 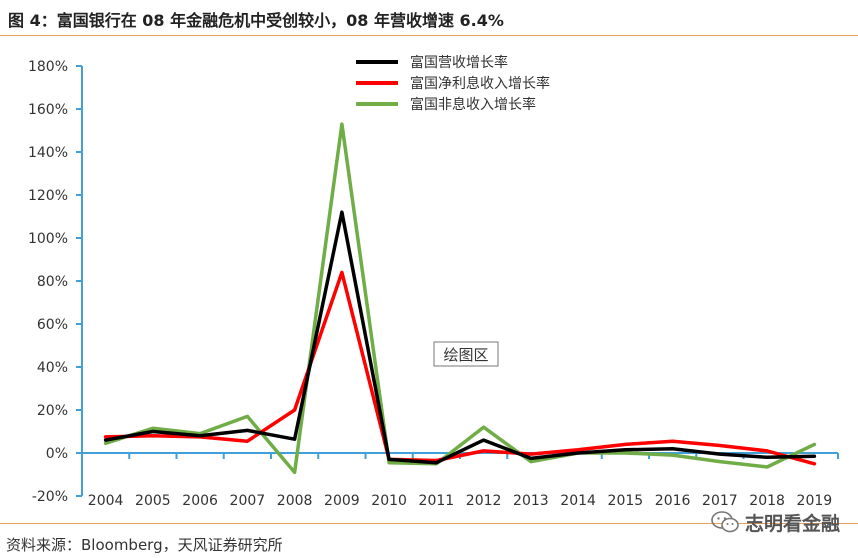 I want to click on x-tick-label: 2012, so click(x=484, y=501).